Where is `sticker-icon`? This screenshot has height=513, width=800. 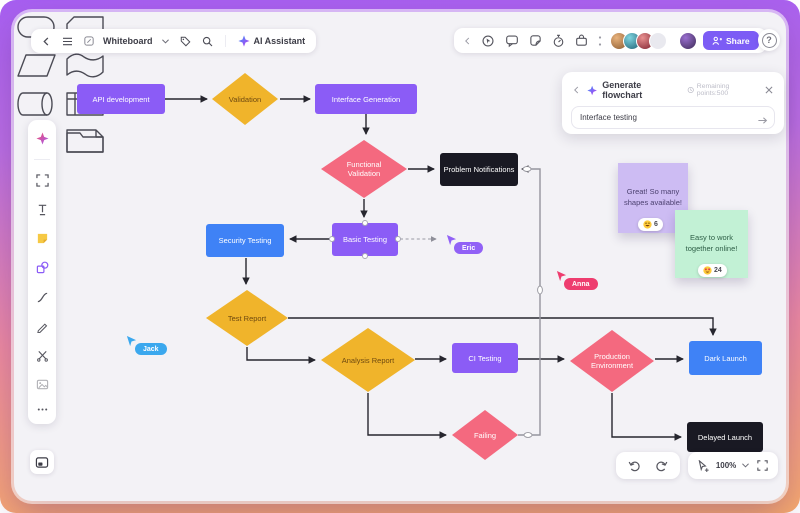 sticker-icon is located at coordinates (535, 40).